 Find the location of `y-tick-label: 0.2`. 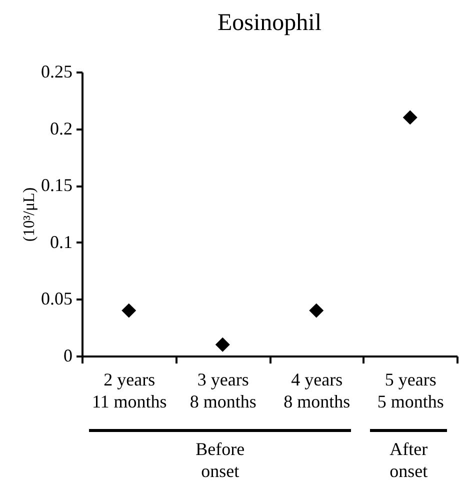

y-tick-label: 0.2 is located at coordinates (61, 128).